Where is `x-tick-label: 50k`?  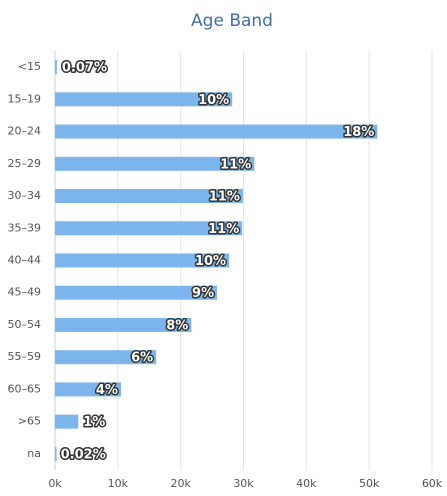 x-tick-label: 50k is located at coordinates (369, 483).